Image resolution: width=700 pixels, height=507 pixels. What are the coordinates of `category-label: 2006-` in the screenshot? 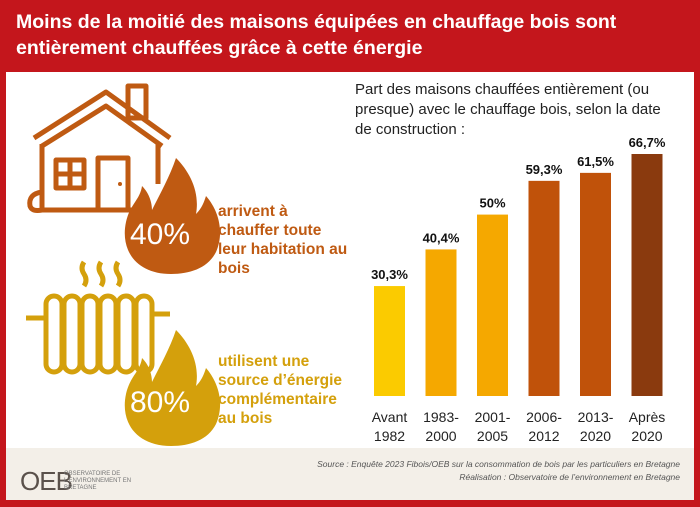 It's located at (544, 417).